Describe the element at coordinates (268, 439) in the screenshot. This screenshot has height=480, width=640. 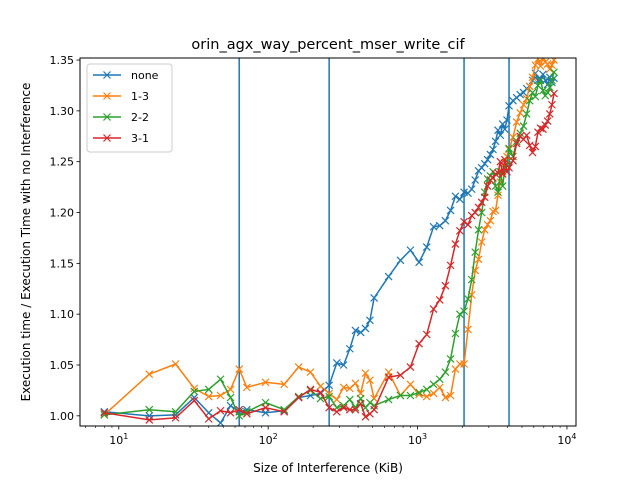
I see `x-tick-label: 10²` at that location.